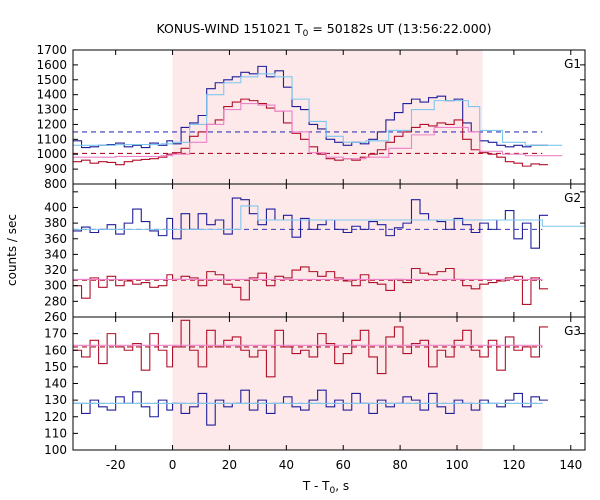  Describe the element at coordinates (51, 110) in the screenshot. I see `panel-g1-ytick-label-5: 1300` at that location.